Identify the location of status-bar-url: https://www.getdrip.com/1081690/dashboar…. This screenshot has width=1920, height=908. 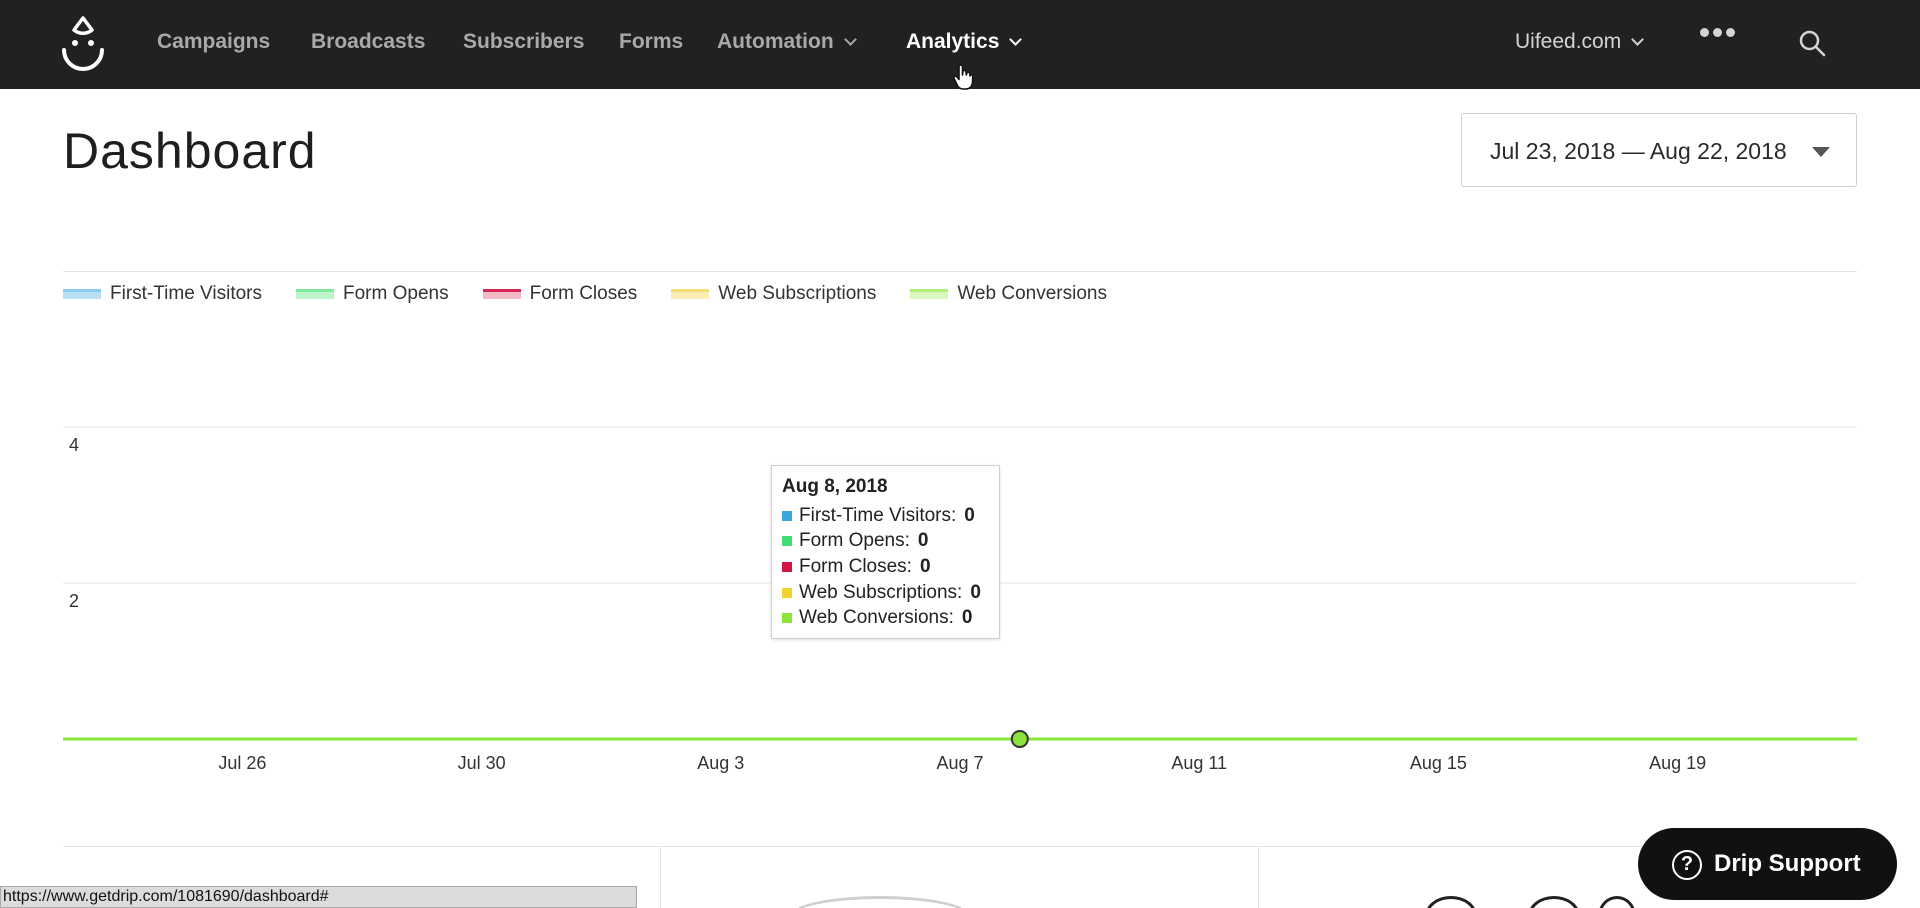
(318, 897).